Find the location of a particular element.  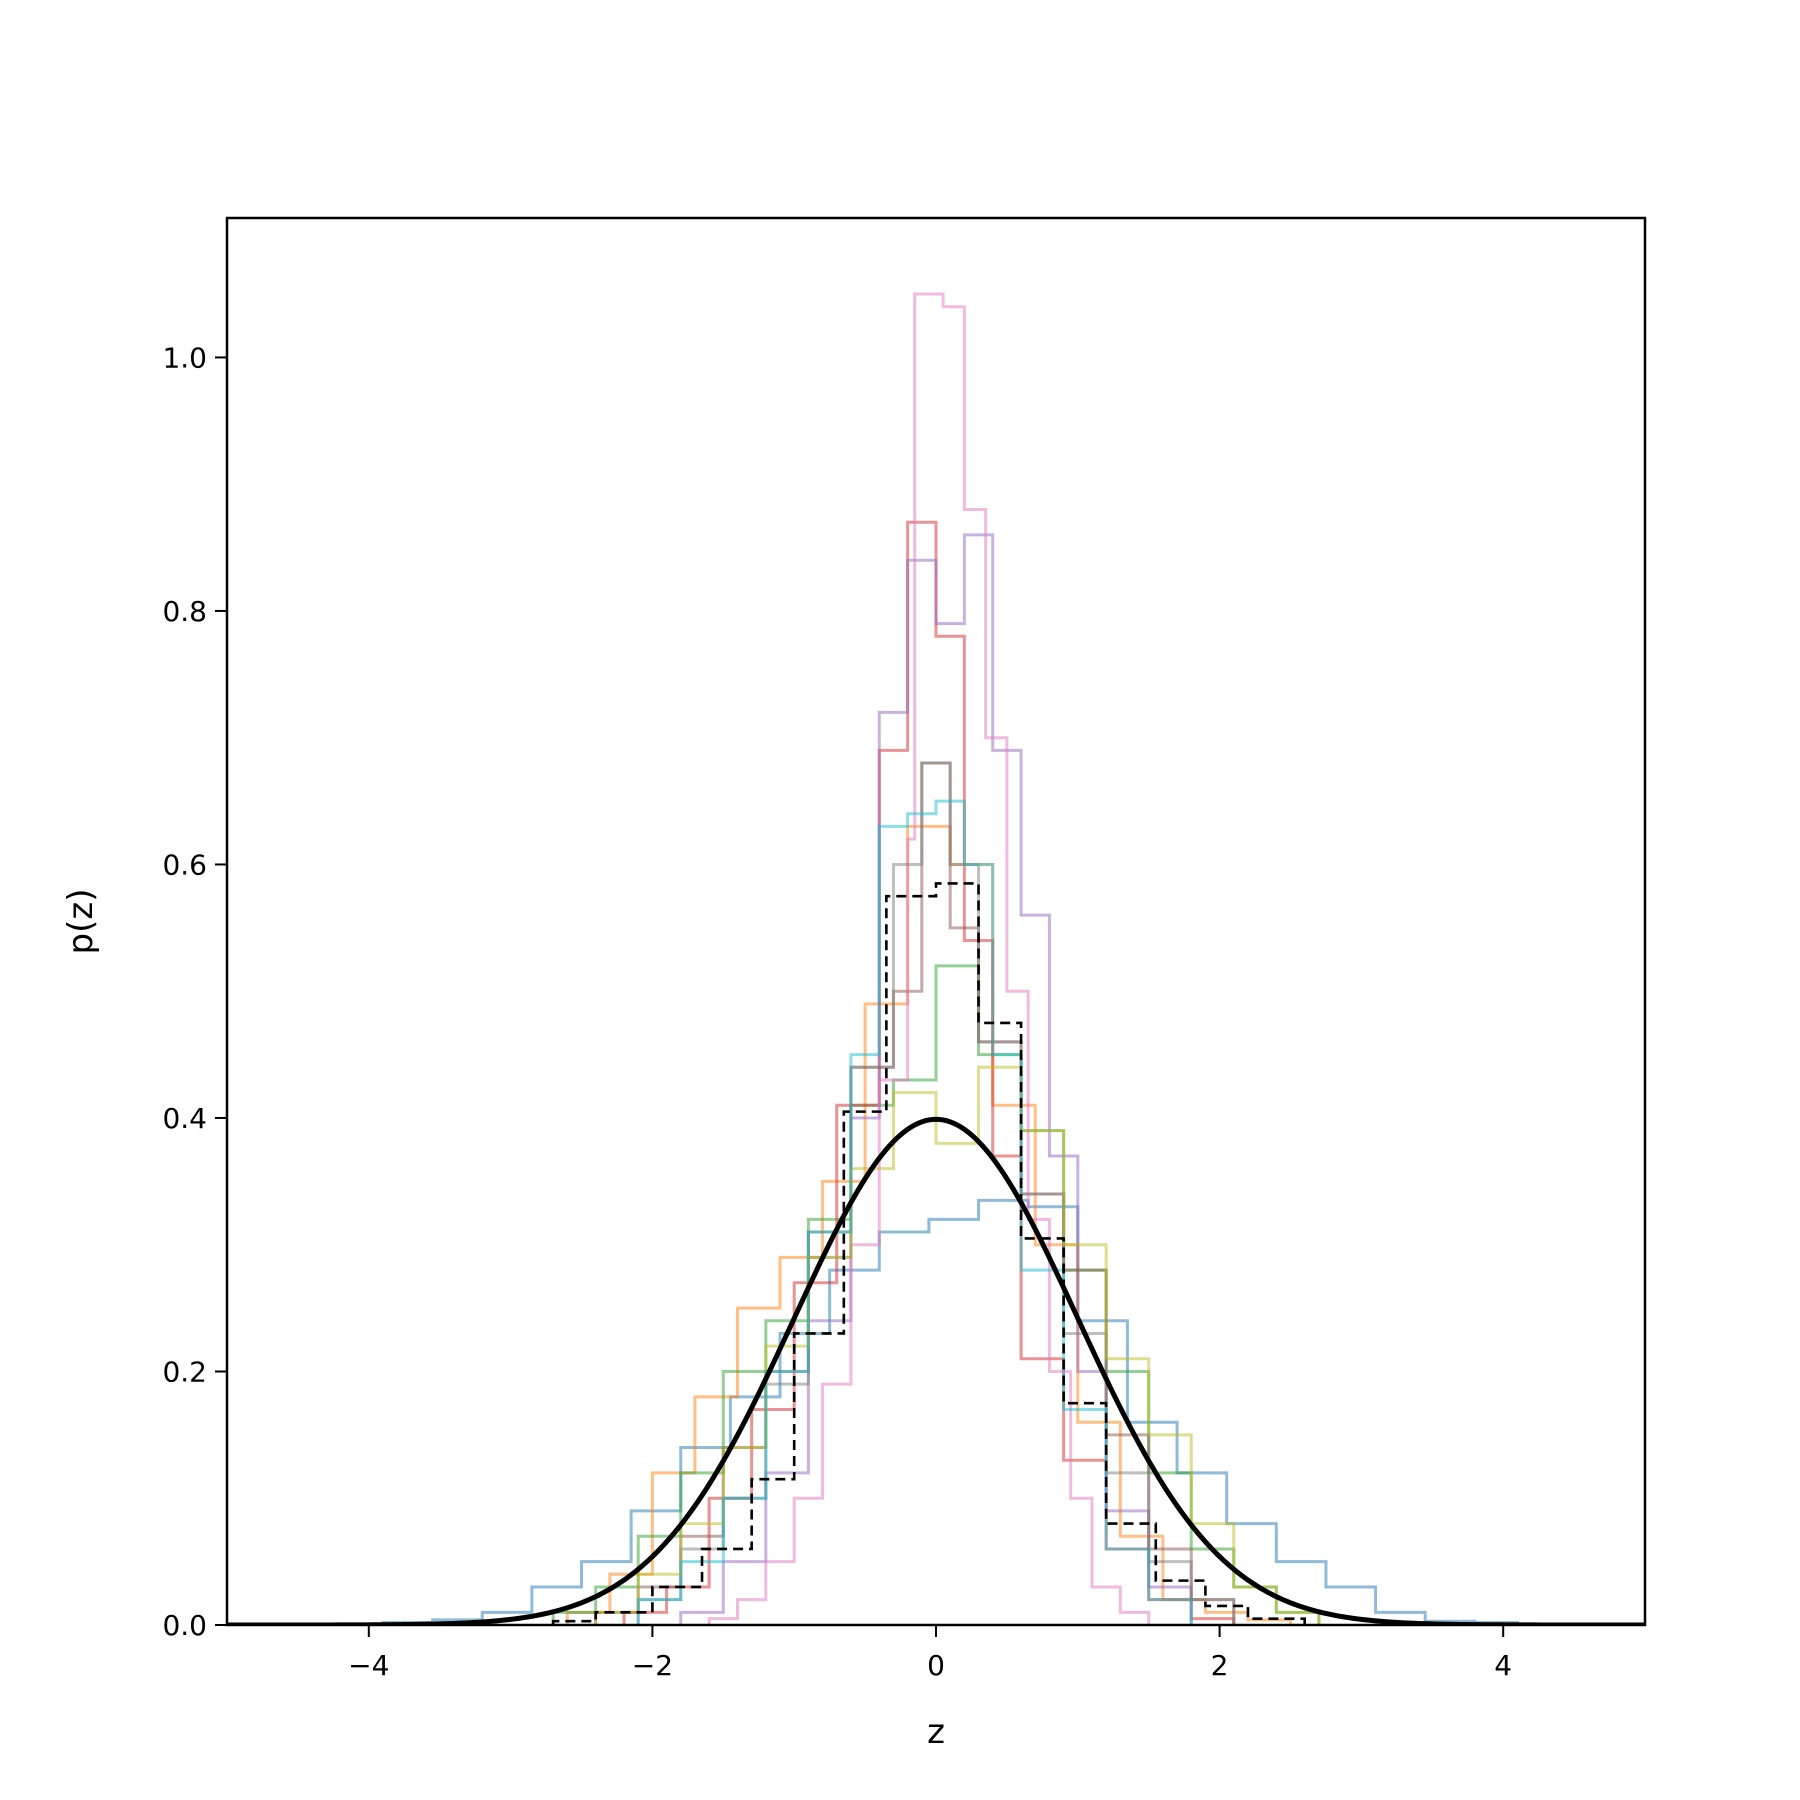

y-tick-label: 0.2 is located at coordinates (184, 1371).